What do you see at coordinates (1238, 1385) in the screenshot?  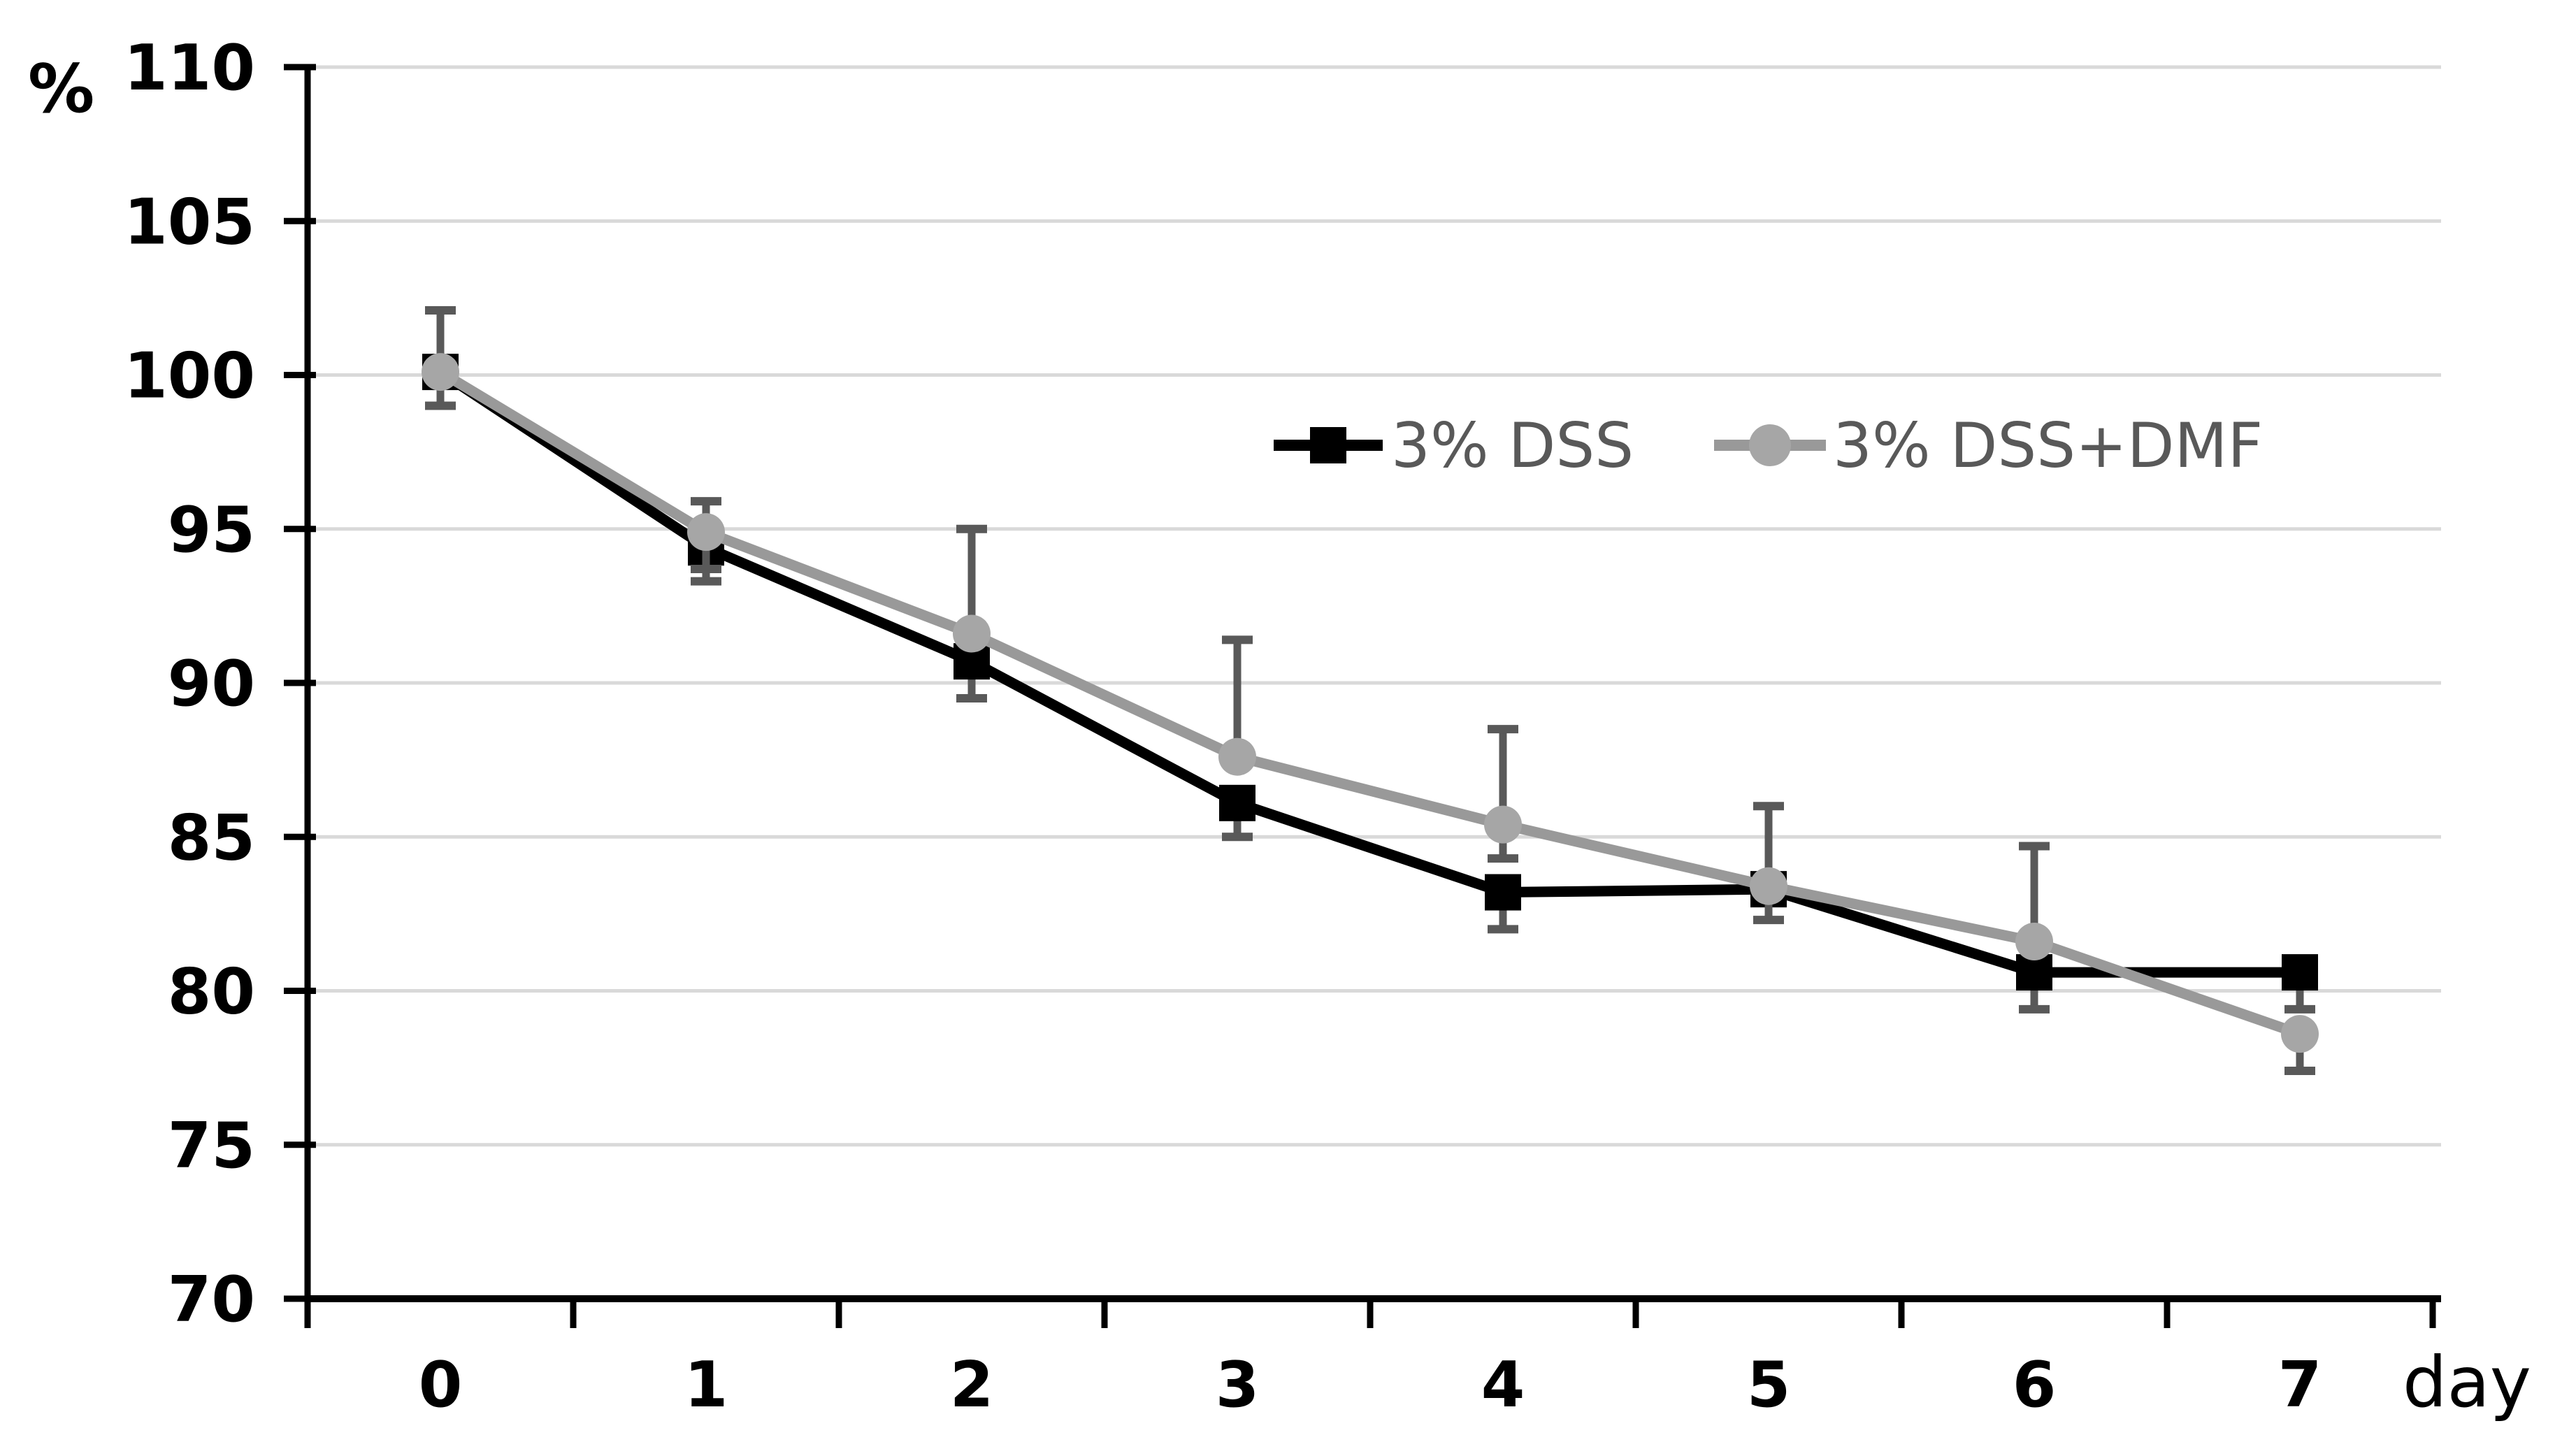 I see `x-tick-label: 3` at bounding box center [1238, 1385].